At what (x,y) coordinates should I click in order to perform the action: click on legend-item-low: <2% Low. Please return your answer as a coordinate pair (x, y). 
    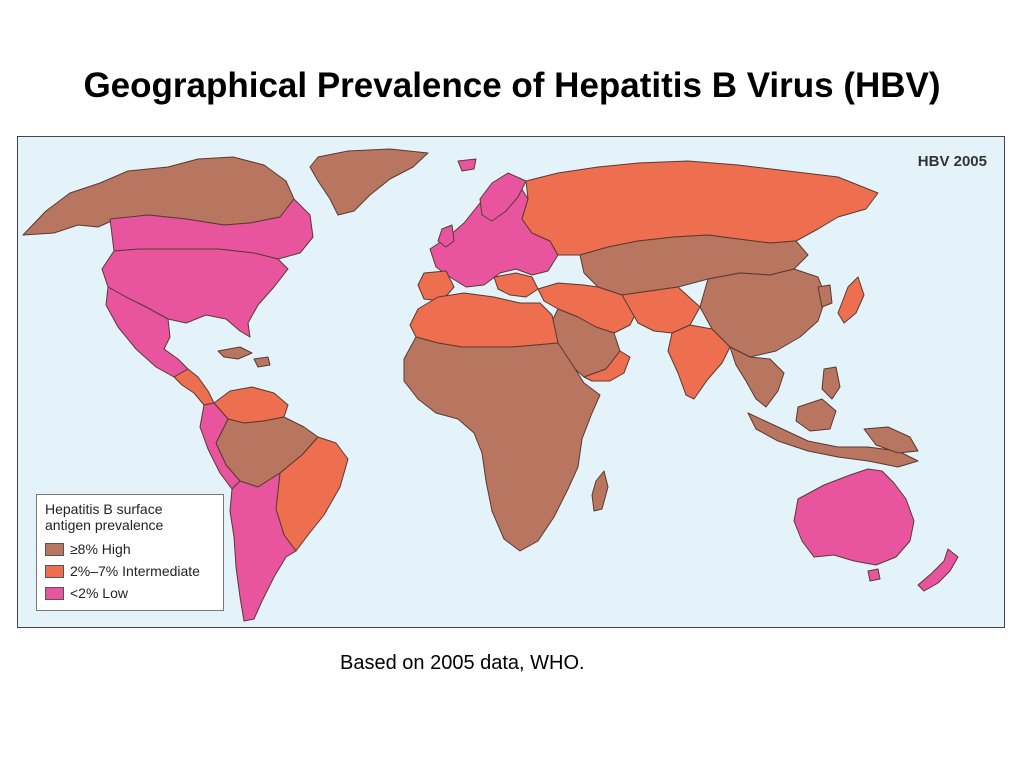
    Looking at the image, I should click on (130, 593).